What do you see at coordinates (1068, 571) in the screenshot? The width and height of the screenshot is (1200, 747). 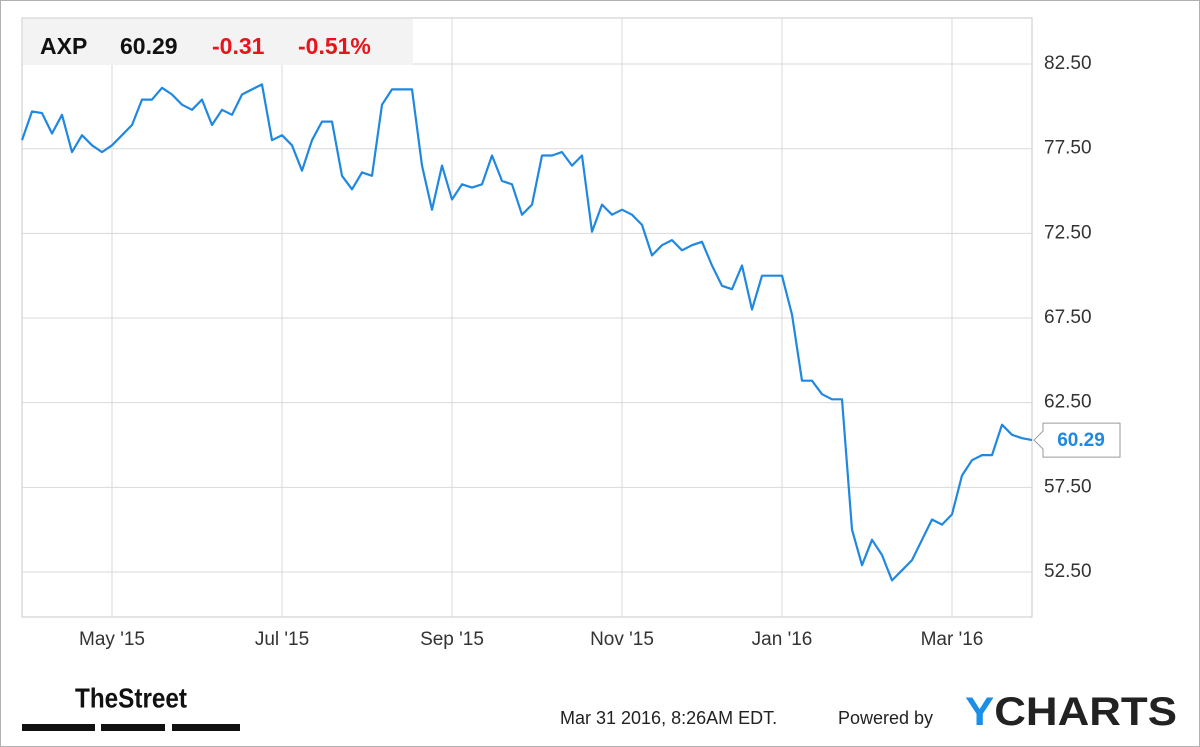 I see `y-tick-label: 52.50` at bounding box center [1068, 571].